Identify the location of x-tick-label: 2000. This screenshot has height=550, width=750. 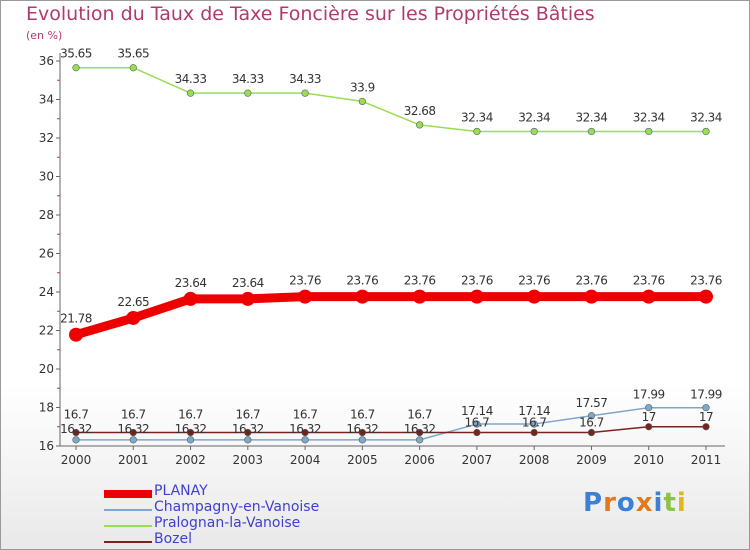
(76, 460).